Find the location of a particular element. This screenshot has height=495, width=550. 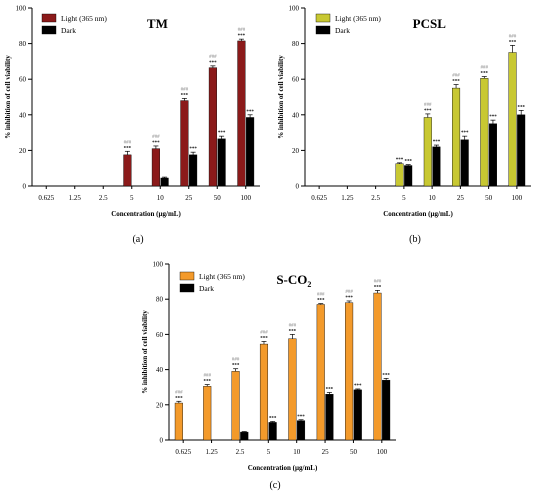

x-axis-label: Concentration (µg/mL) is located at coordinates (283, 468).